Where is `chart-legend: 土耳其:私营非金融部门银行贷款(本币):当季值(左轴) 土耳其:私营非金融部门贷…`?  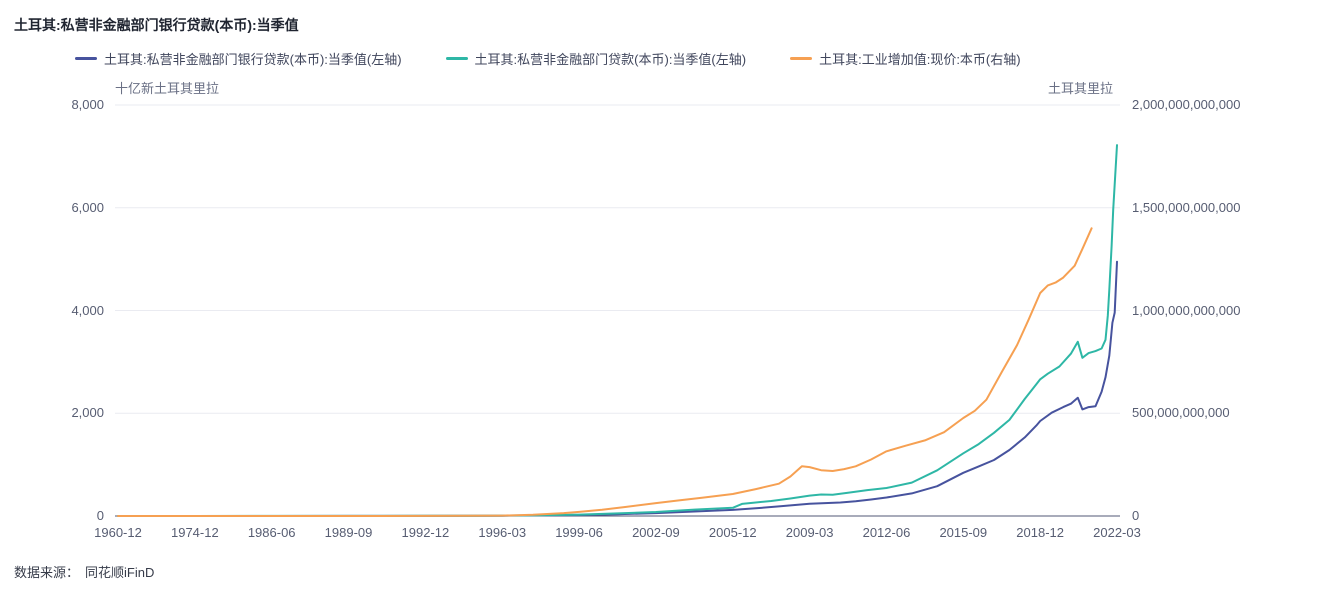
chart-legend: 土耳其:私营非金融部门银行贷款(本币):当季值(左轴) 土耳其:私营非金融部门贷… is located at coordinates (548, 58).